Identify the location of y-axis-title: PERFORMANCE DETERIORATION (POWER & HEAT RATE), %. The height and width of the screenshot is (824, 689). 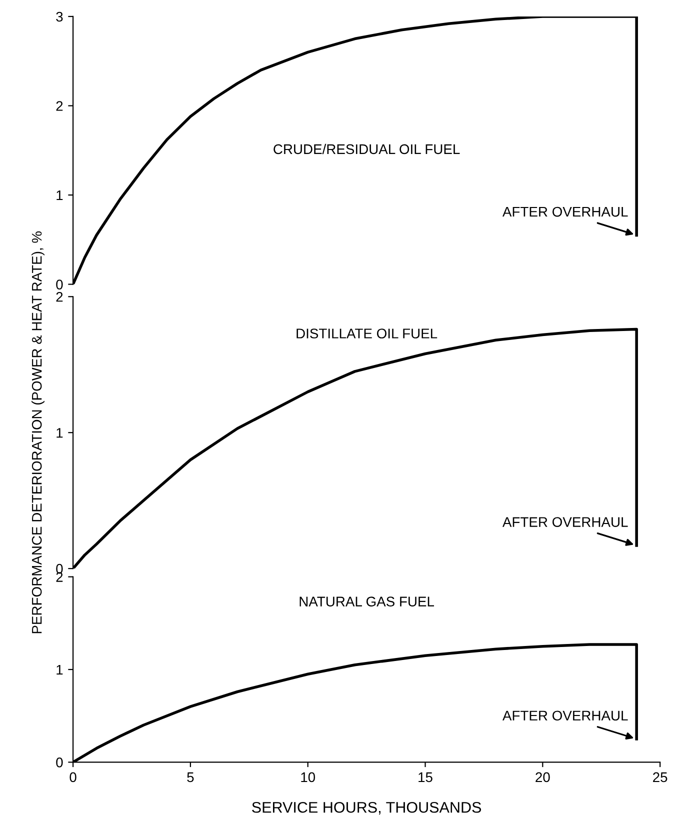
(38, 432).